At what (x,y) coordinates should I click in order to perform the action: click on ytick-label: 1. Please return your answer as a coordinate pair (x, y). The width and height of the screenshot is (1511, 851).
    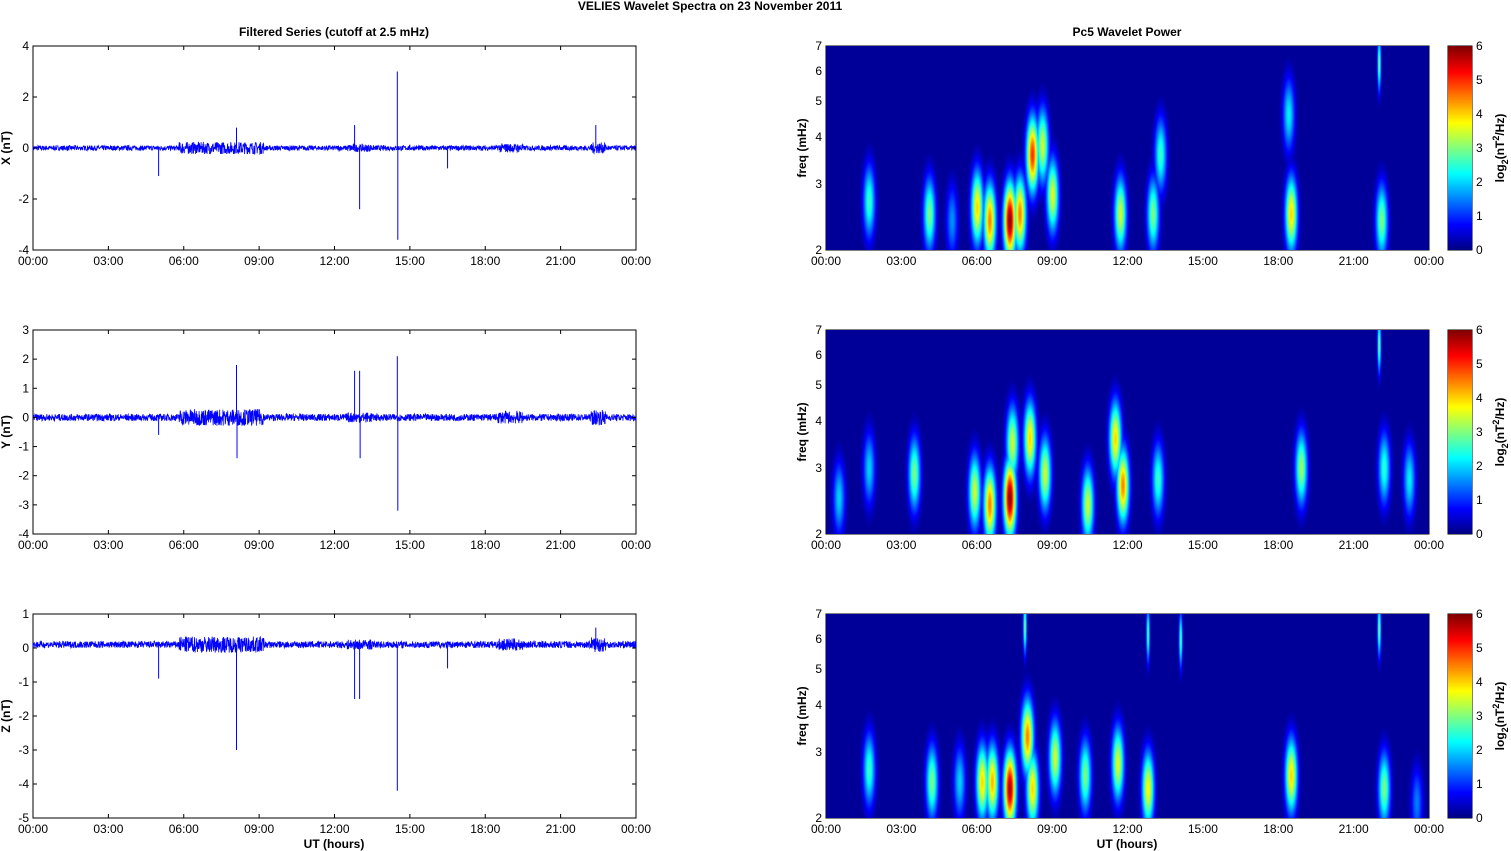
    Looking at the image, I should click on (25, 614).